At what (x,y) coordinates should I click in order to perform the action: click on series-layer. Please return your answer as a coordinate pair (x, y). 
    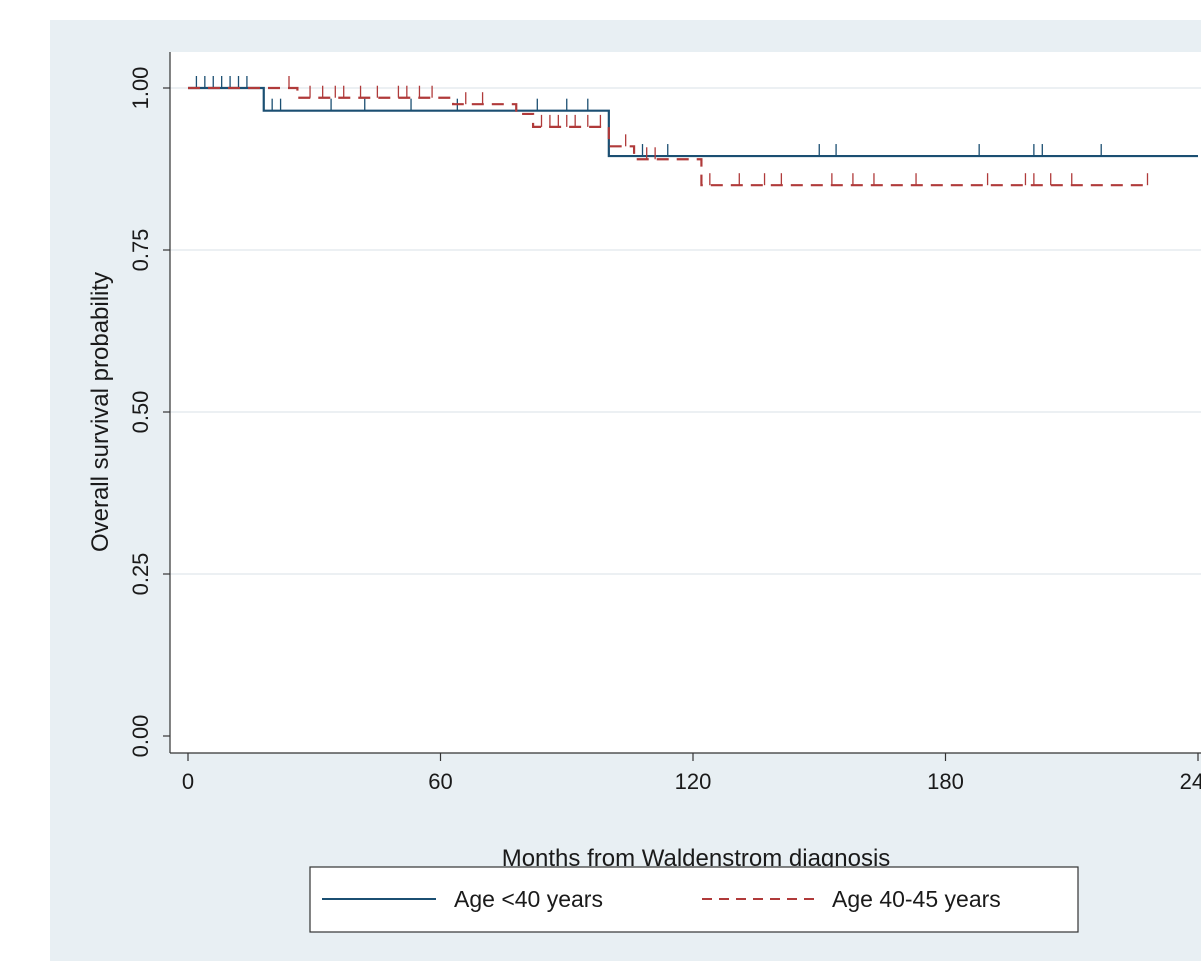
    Looking at the image, I should click on (693, 131).